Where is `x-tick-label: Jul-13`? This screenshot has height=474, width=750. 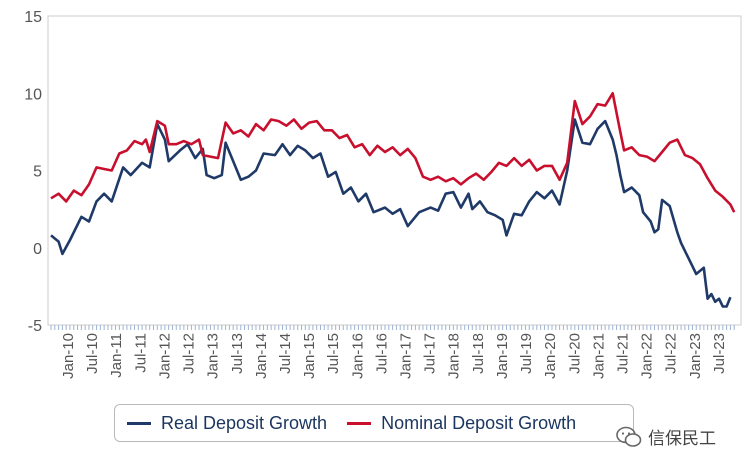 x-tick-label: Jul-13 is located at coordinates (237, 353).